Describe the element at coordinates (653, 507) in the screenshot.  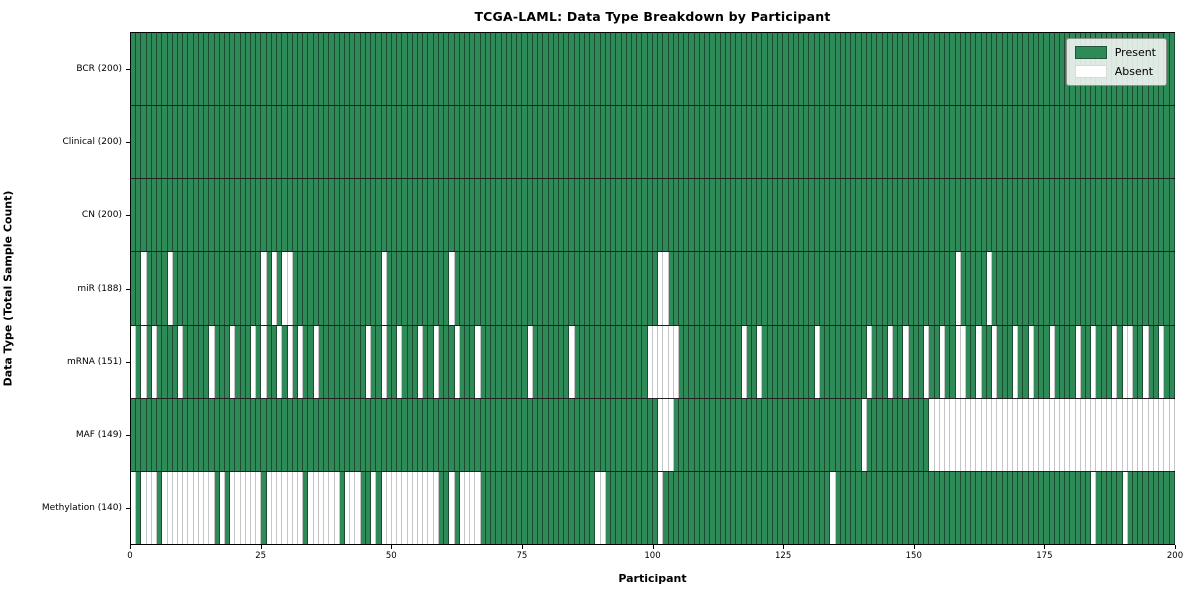
I see `heatmap-row-methylation` at that location.